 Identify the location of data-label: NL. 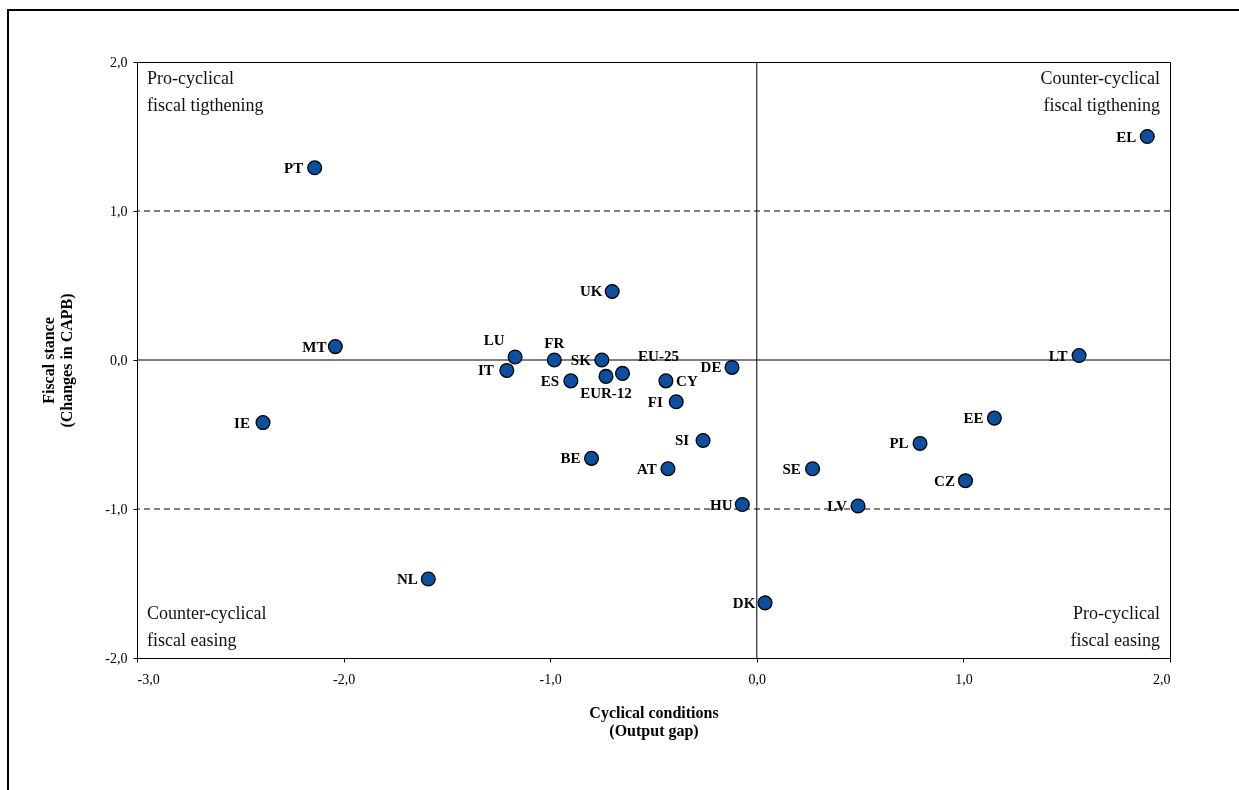
(407, 579).